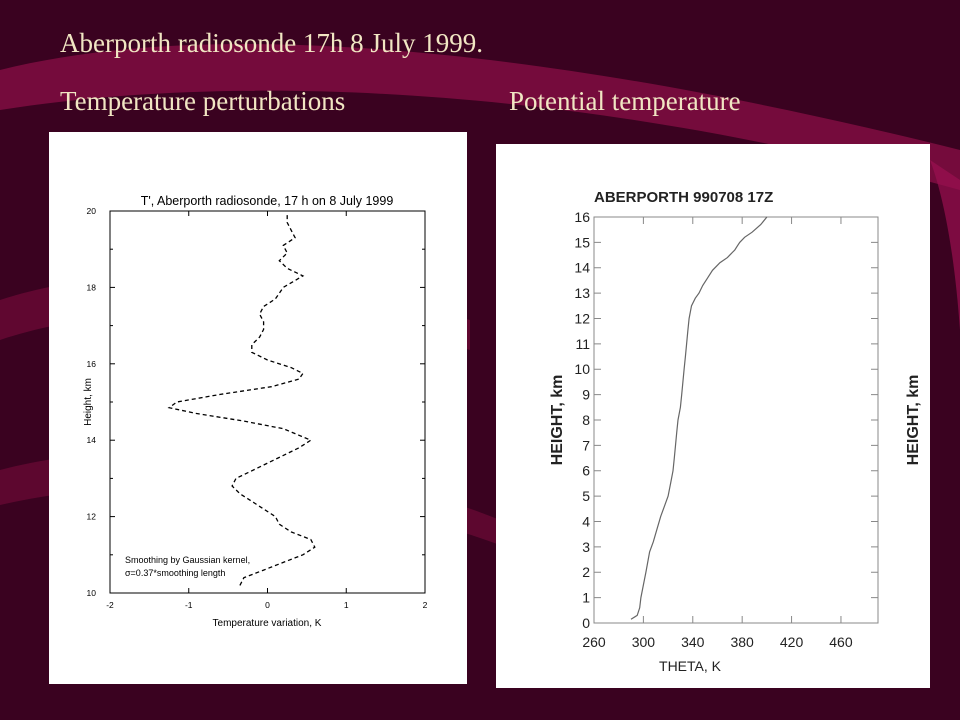  Describe the element at coordinates (187, 560) in the screenshot. I see `chart1-annotation-line1: Smoothing by Gaussian kernel,` at that location.